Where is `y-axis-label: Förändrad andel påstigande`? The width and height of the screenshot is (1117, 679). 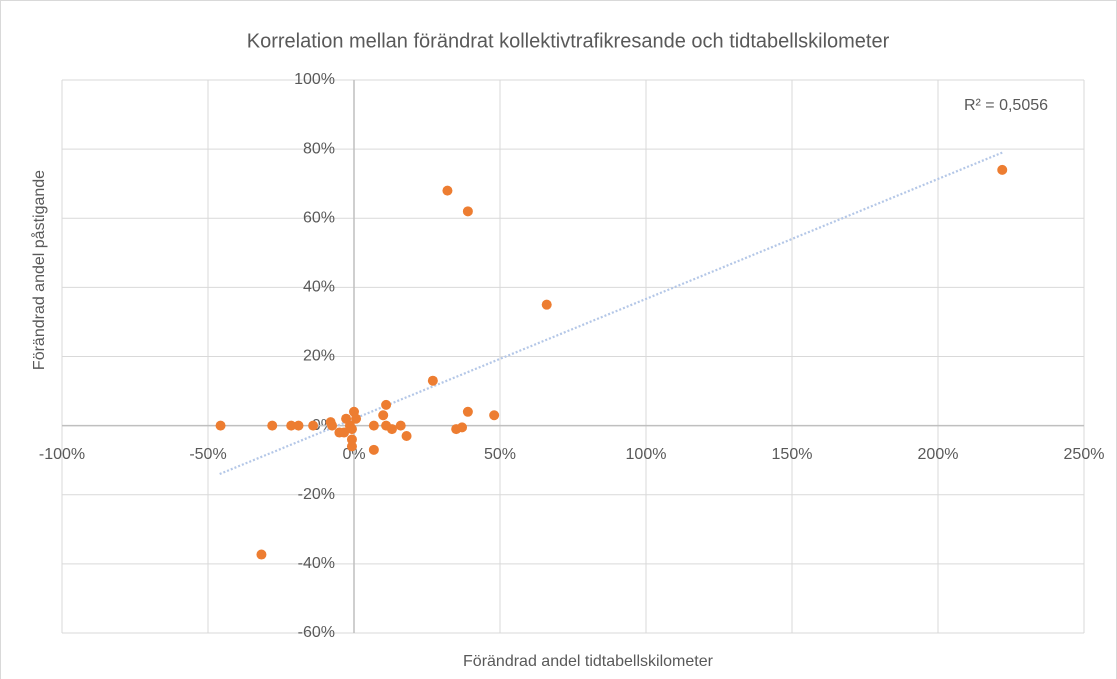
y-axis-label: Förändrad andel påstigande is located at coordinates (39, 270).